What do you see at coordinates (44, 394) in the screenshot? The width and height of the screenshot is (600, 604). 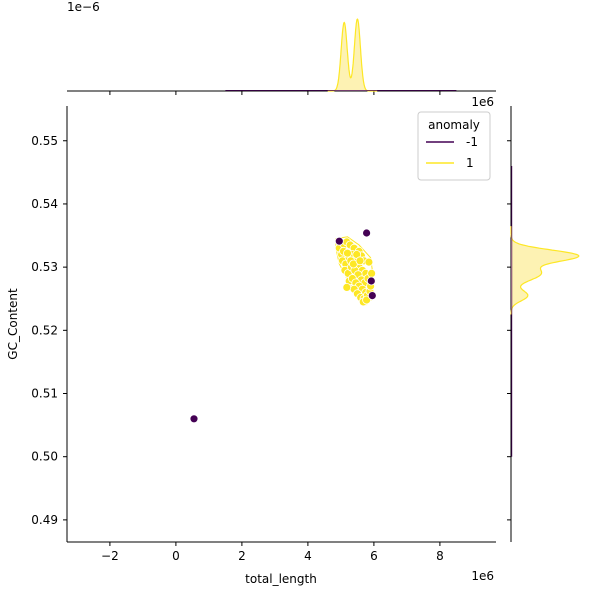 I see `y-tick-label: 0.51` at bounding box center [44, 394].